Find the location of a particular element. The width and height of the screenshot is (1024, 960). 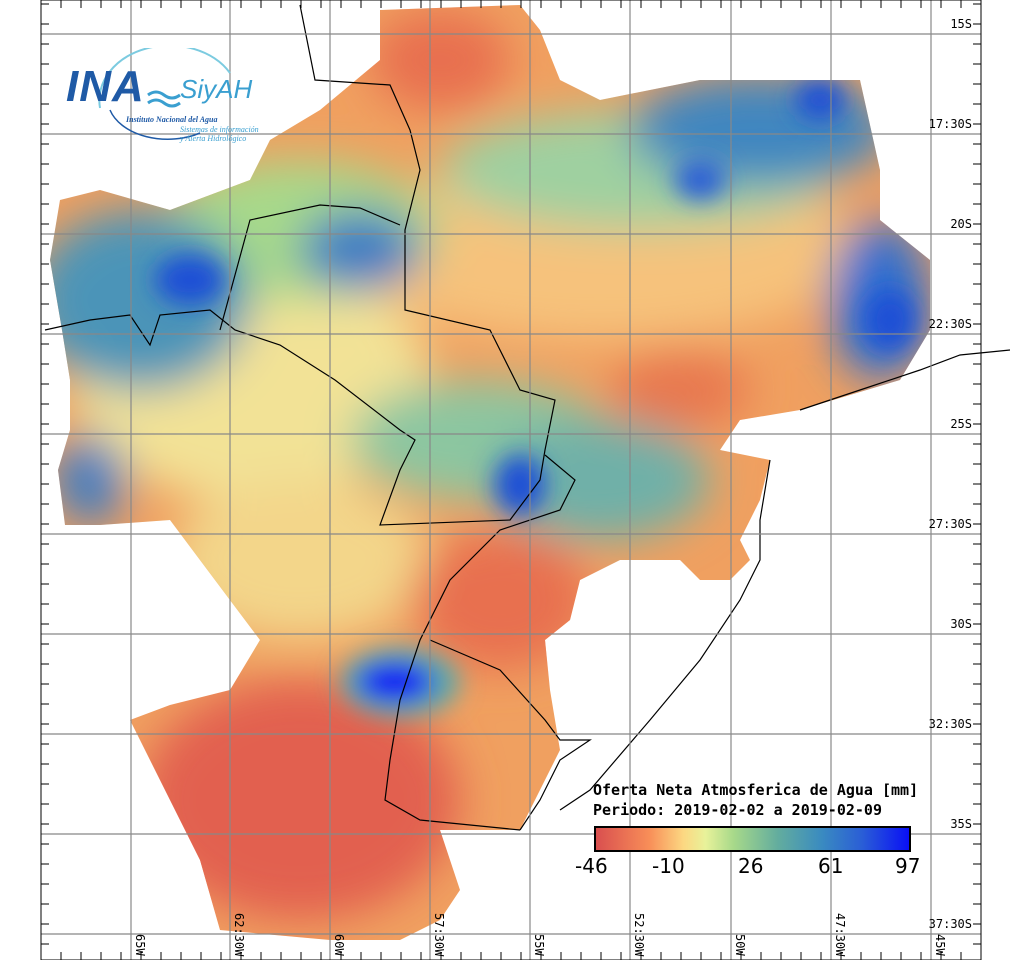

colorbar-label: -46 is located at coordinates (591, 866).